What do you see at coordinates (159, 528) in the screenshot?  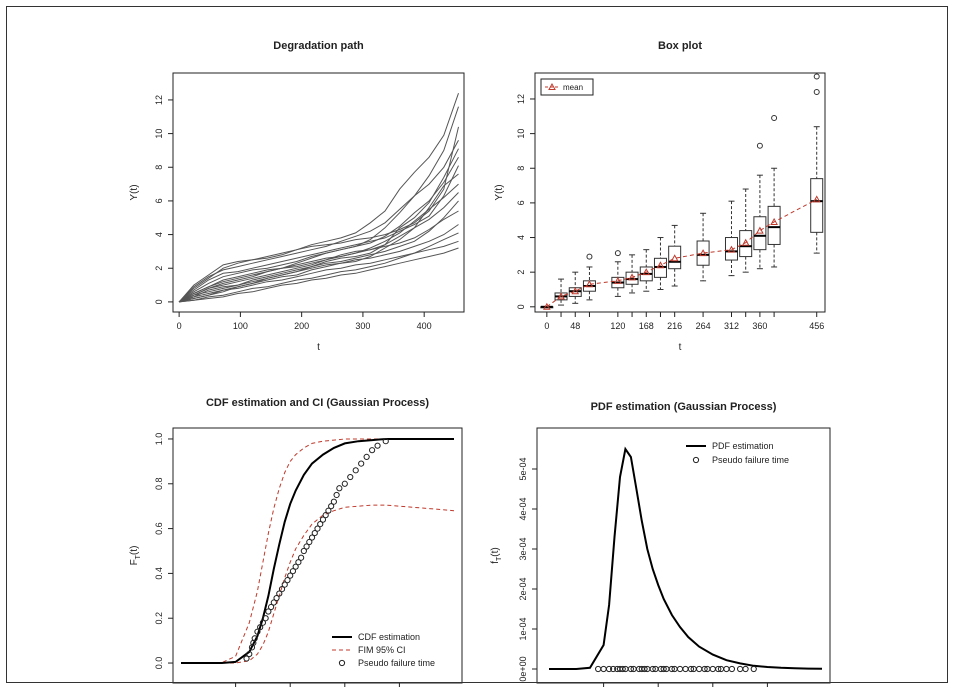 I see `y-tick-label-0.6: 0.6` at bounding box center [159, 528].